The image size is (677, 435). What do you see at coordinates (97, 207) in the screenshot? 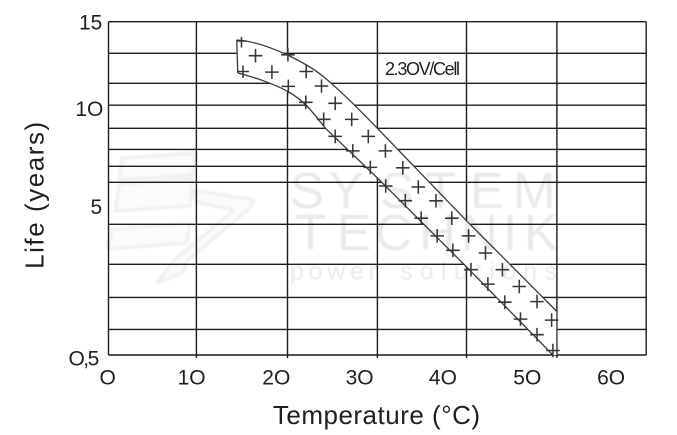
I see `svg-text: 5` at bounding box center [97, 207].